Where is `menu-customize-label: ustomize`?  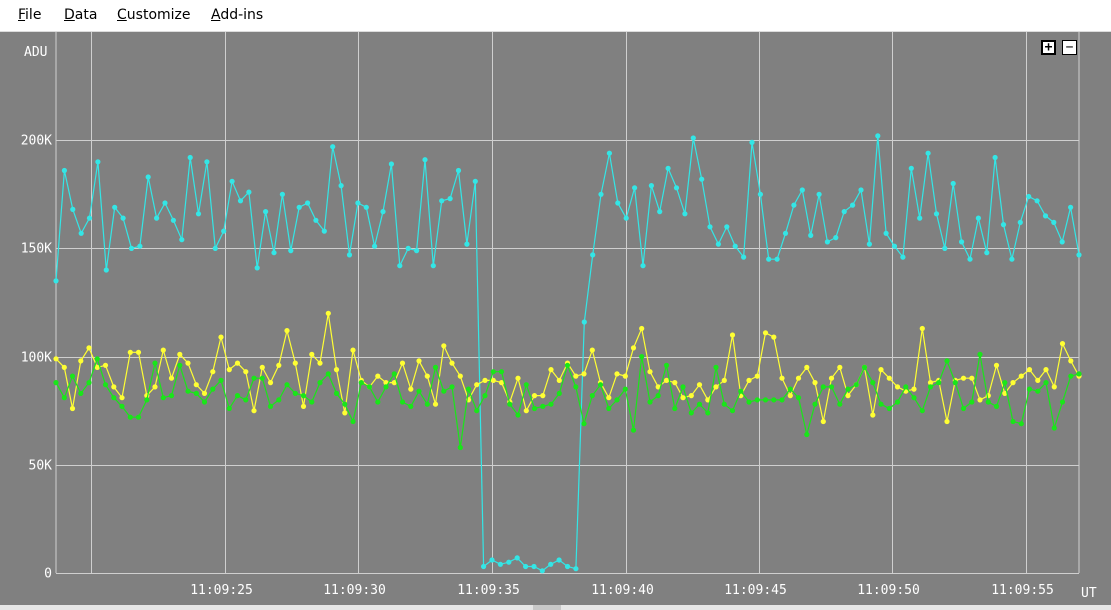 menu-customize-label: ustomize is located at coordinates (158, 15).